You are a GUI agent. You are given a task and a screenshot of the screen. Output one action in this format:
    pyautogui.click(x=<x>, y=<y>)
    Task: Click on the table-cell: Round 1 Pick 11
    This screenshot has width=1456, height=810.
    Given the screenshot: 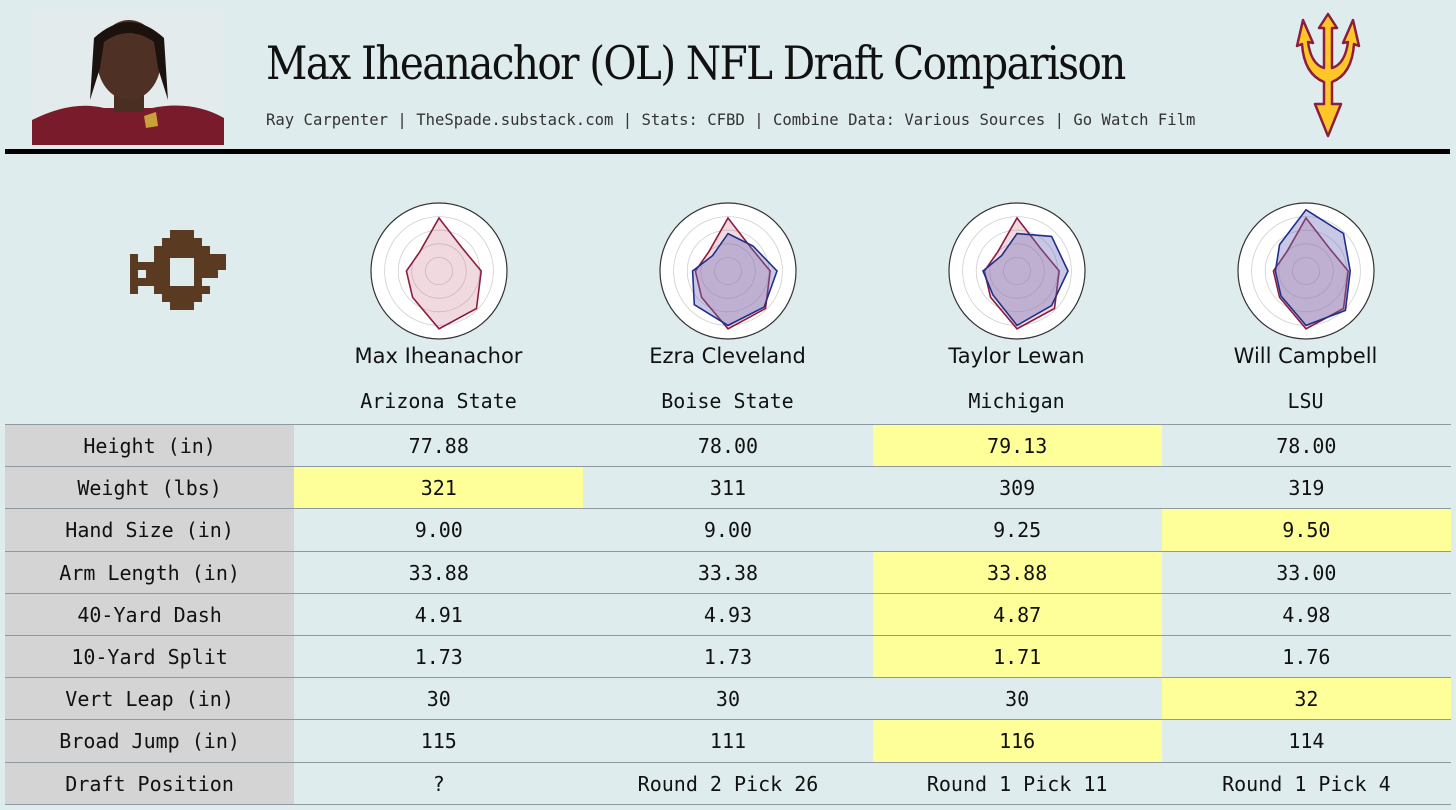 What is the action you would take?
    pyautogui.click(x=1017, y=783)
    